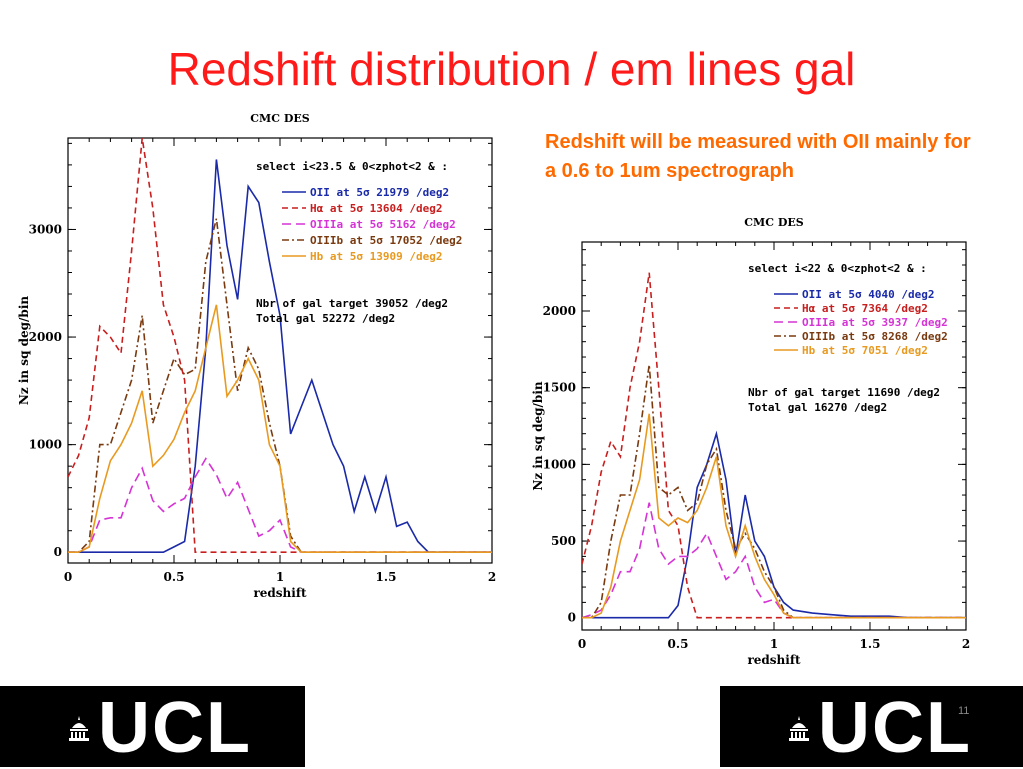  I want to click on info-text: Nbr of gal target 39052 /deg2, so click(352, 303).